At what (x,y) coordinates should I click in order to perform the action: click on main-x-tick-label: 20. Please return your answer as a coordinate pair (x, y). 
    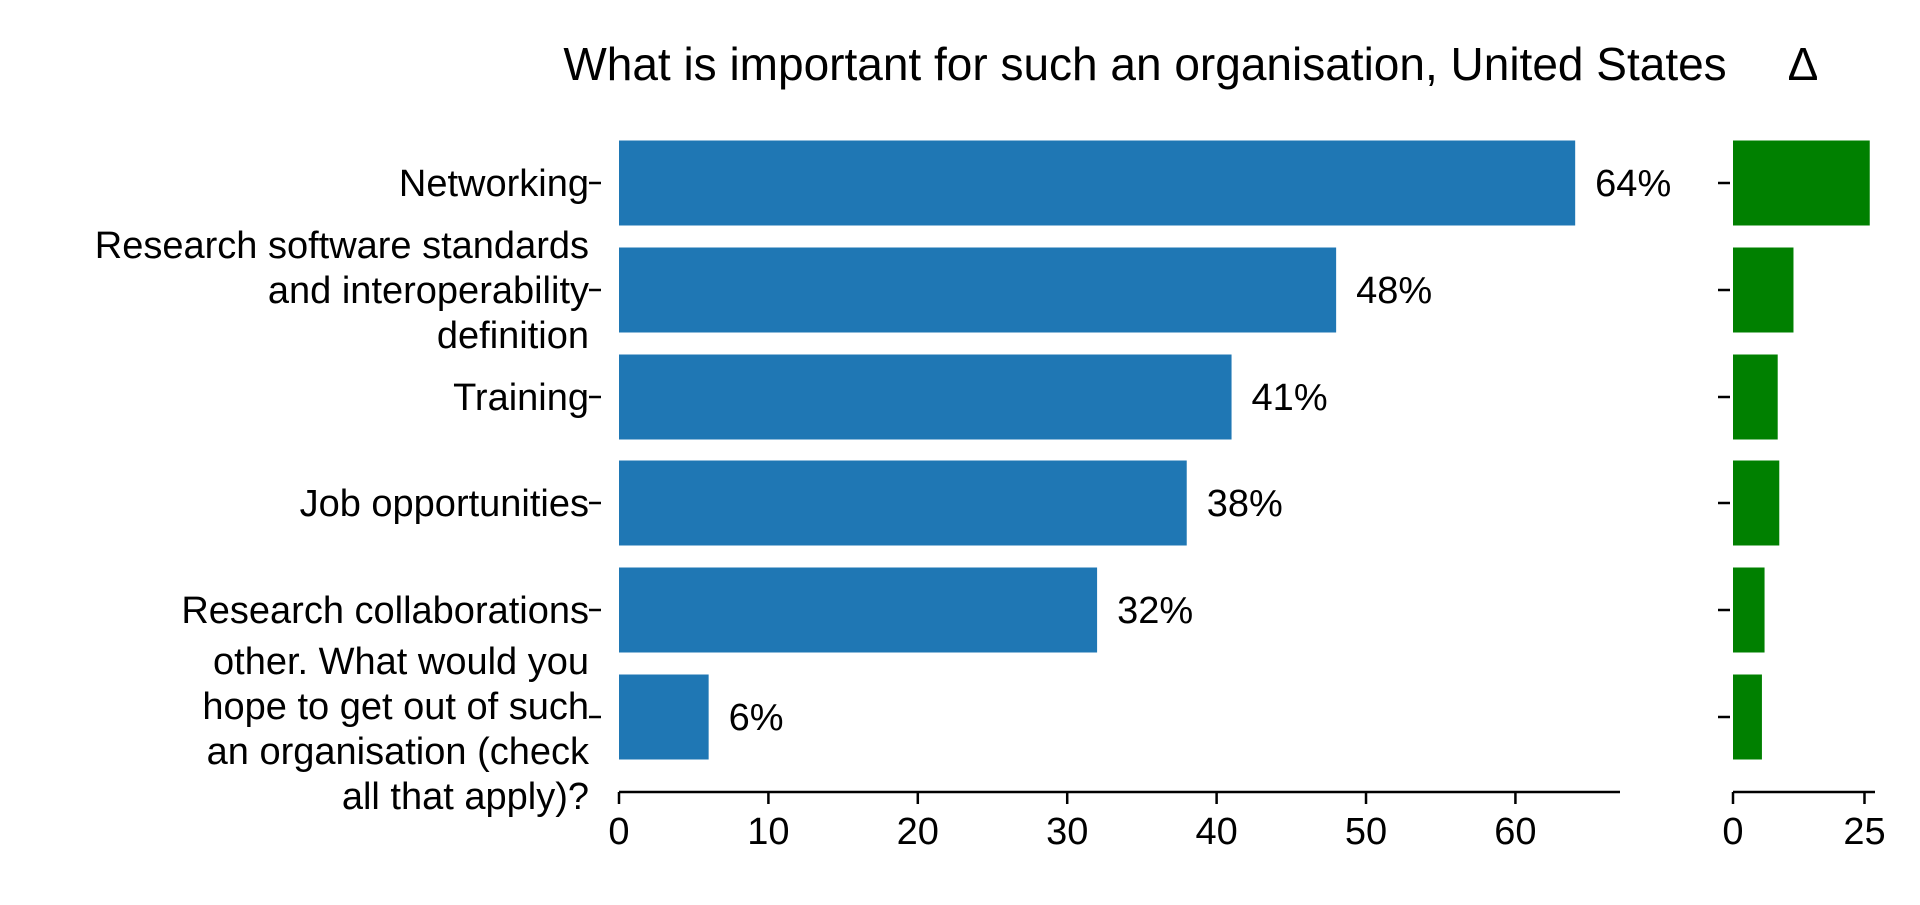
    Looking at the image, I should click on (918, 832).